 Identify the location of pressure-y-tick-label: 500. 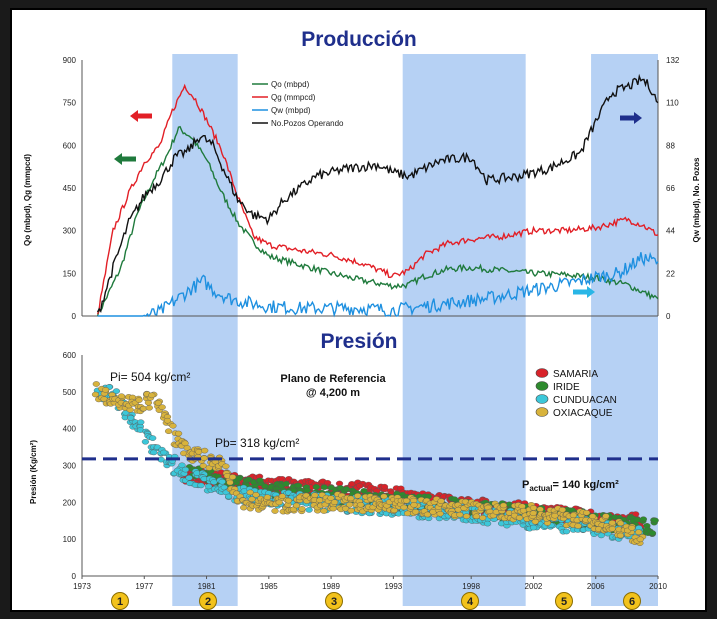
(70, 392).